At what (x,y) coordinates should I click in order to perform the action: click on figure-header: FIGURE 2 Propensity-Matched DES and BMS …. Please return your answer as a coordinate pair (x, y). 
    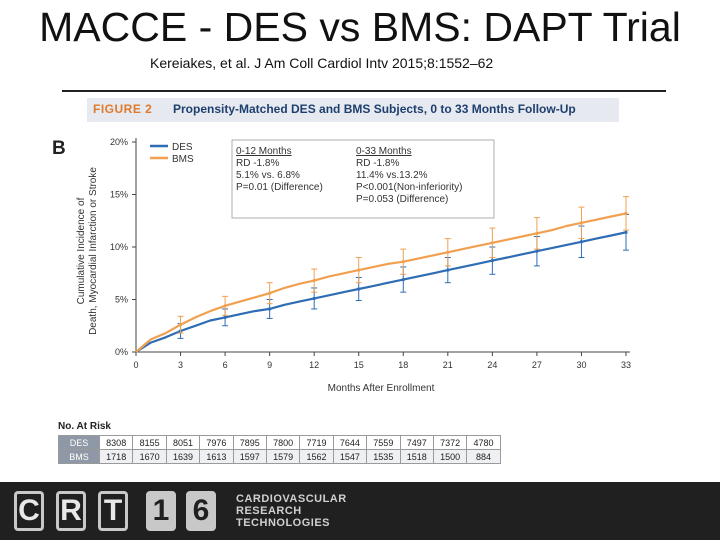
    Looking at the image, I should click on (353, 110).